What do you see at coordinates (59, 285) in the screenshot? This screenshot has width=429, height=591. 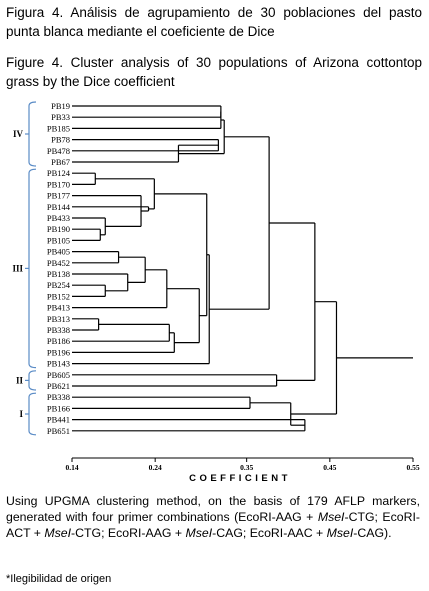 I see `leaf-label: PB254` at bounding box center [59, 285].